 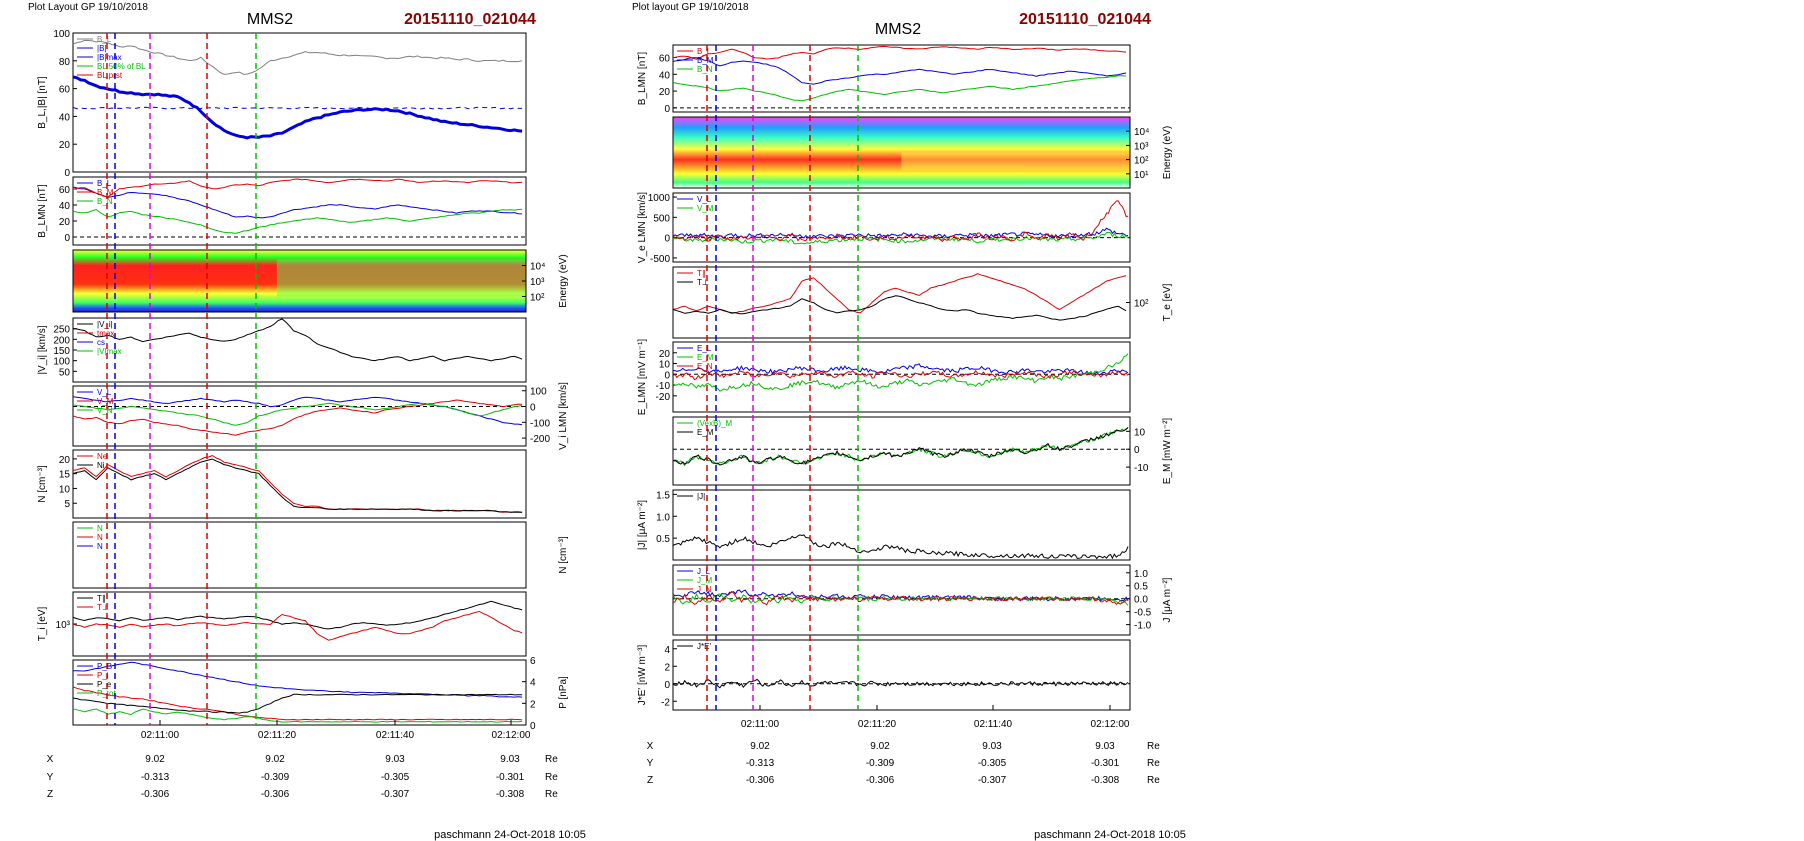 What do you see at coordinates (703, 571) in the screenshot?
I see `legend-entry: J_L` at bounding box center [703, 571].